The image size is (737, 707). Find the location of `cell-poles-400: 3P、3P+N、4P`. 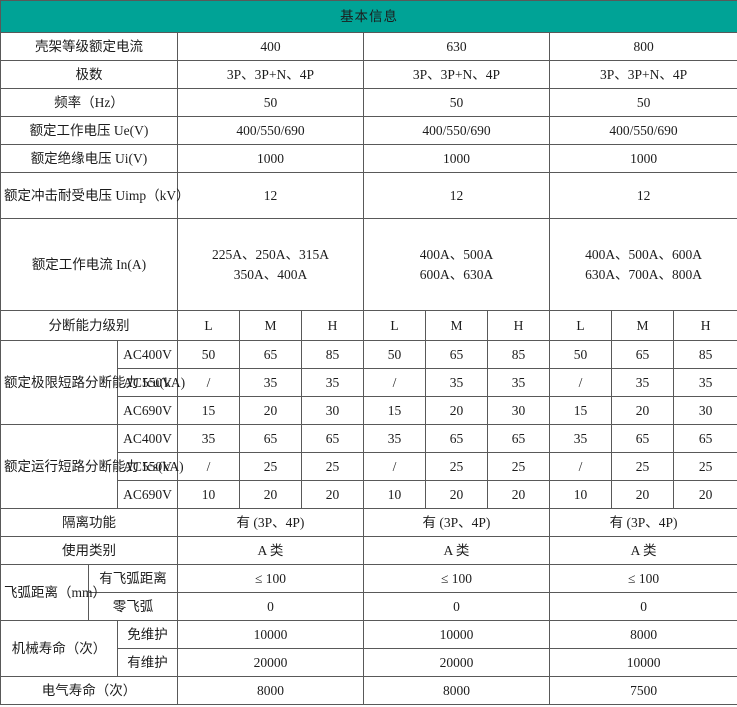

cell-poles-400: 3P、3P+N、4P is located at coordinates (270, 74).